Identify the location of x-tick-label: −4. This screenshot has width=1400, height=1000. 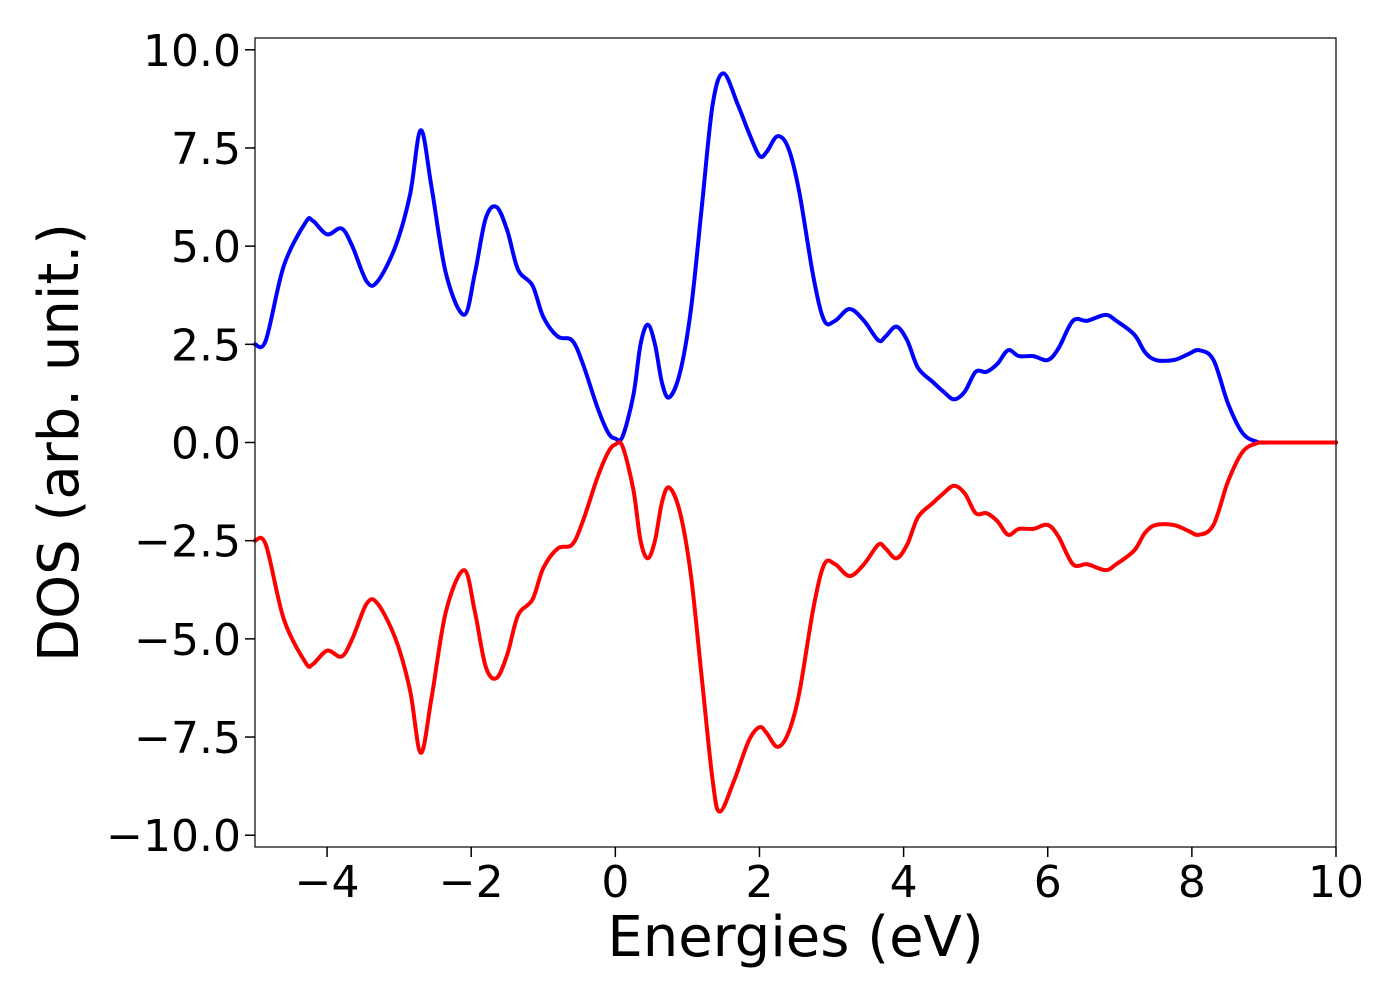
(327, 882).